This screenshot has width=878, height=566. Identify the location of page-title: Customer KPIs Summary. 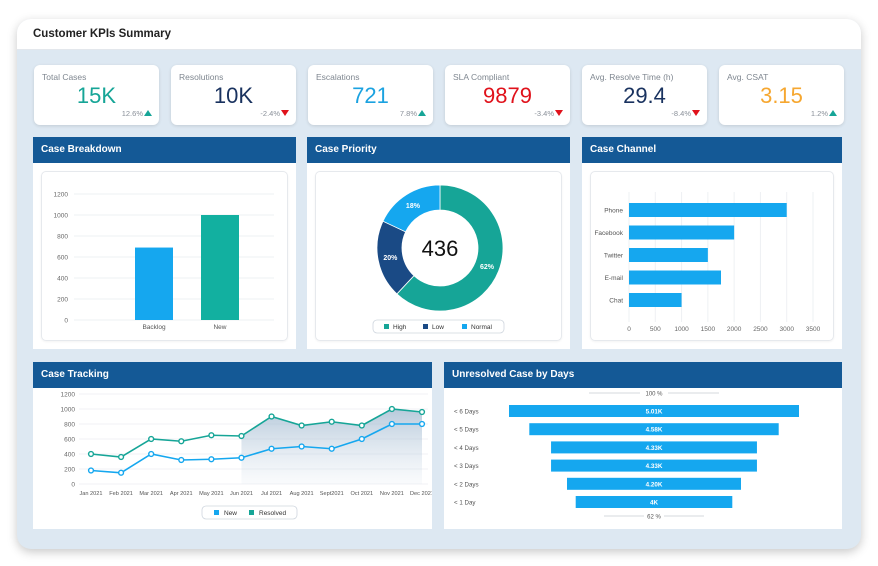
(102, 34).